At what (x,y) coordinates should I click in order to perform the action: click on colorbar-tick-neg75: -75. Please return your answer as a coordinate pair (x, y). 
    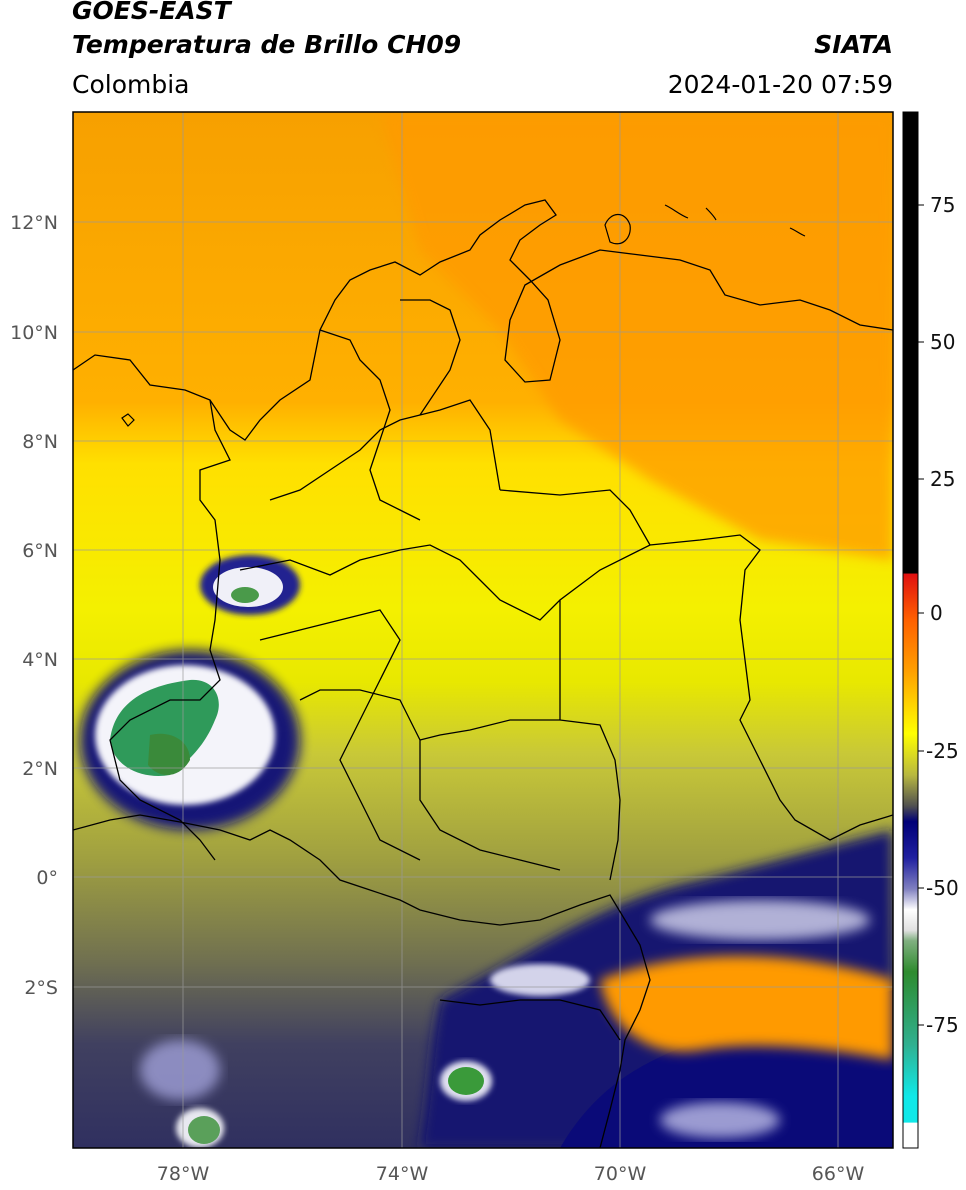
    Looking at the image, I should click on (942, 1025).